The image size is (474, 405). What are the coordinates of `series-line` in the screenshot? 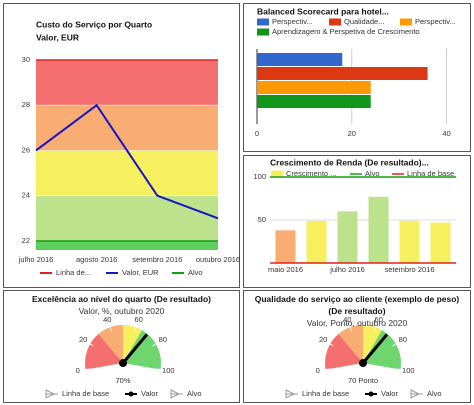 It's located at (127, 161).